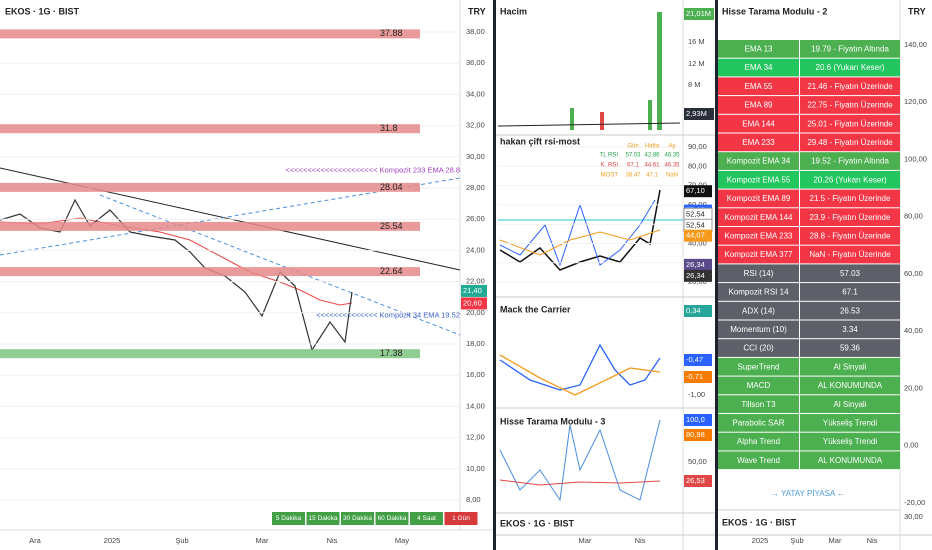 The image size is (932, 550). Describe the element at coordinates (391, 226) in the screenshot. I see `level-label: 25.54` at that location.